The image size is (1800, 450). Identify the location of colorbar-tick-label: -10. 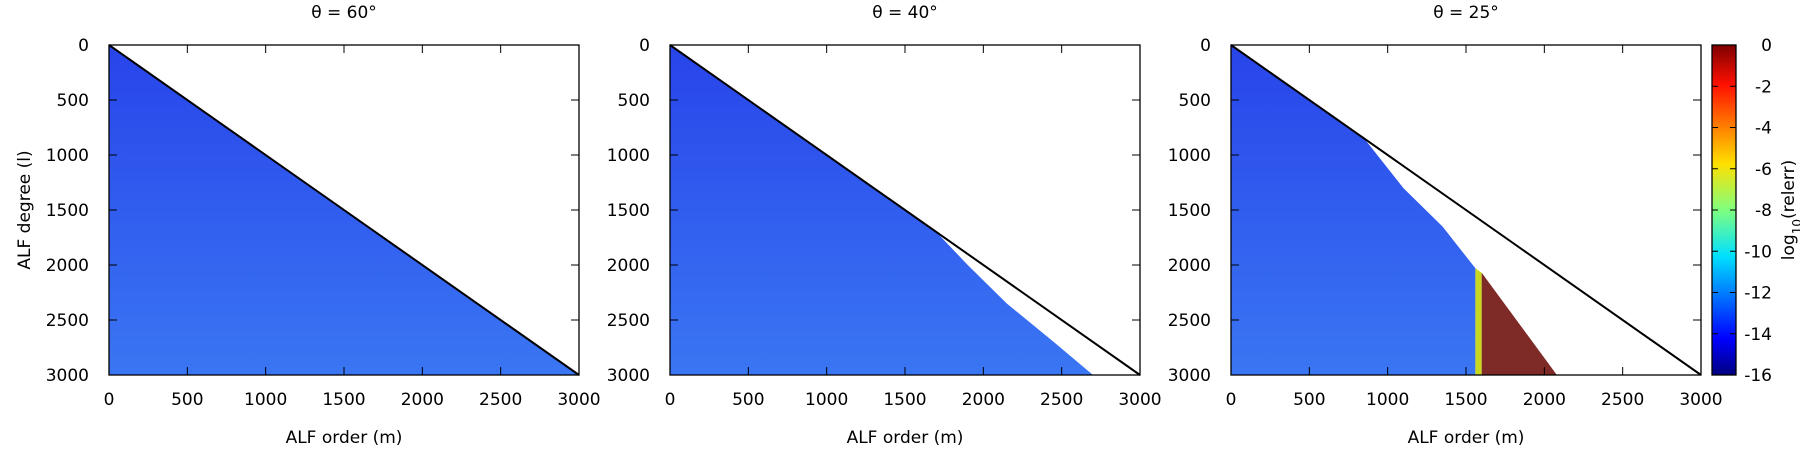
(1758, 252).